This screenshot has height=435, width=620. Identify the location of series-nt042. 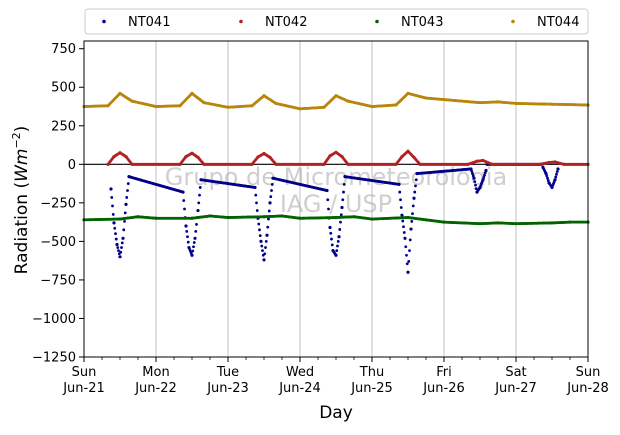
(348, 157).